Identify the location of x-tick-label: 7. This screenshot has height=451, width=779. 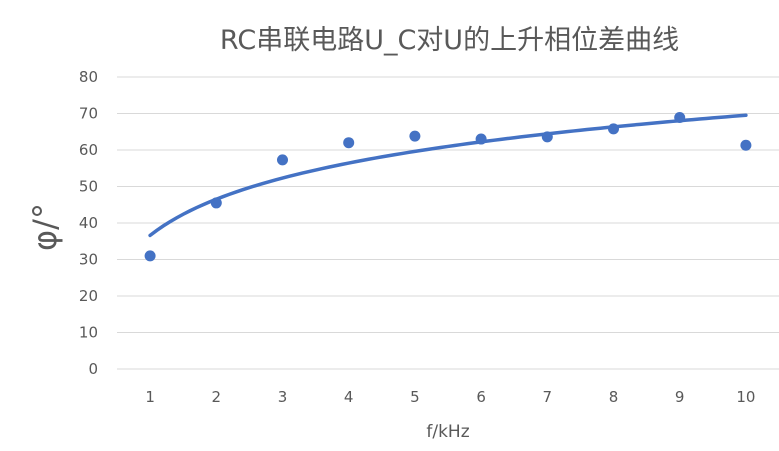
(548, 397).